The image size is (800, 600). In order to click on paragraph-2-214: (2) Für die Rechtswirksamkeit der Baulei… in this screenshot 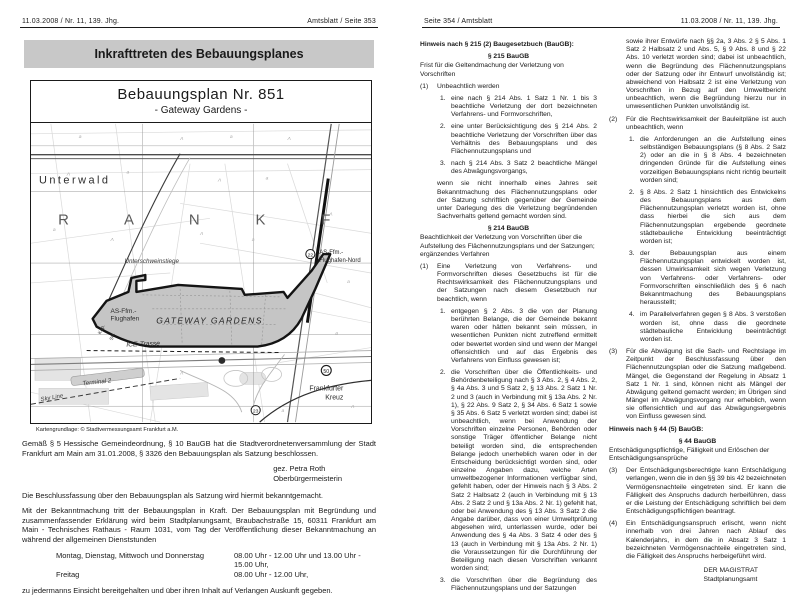, I will do `click(697, 124)`.